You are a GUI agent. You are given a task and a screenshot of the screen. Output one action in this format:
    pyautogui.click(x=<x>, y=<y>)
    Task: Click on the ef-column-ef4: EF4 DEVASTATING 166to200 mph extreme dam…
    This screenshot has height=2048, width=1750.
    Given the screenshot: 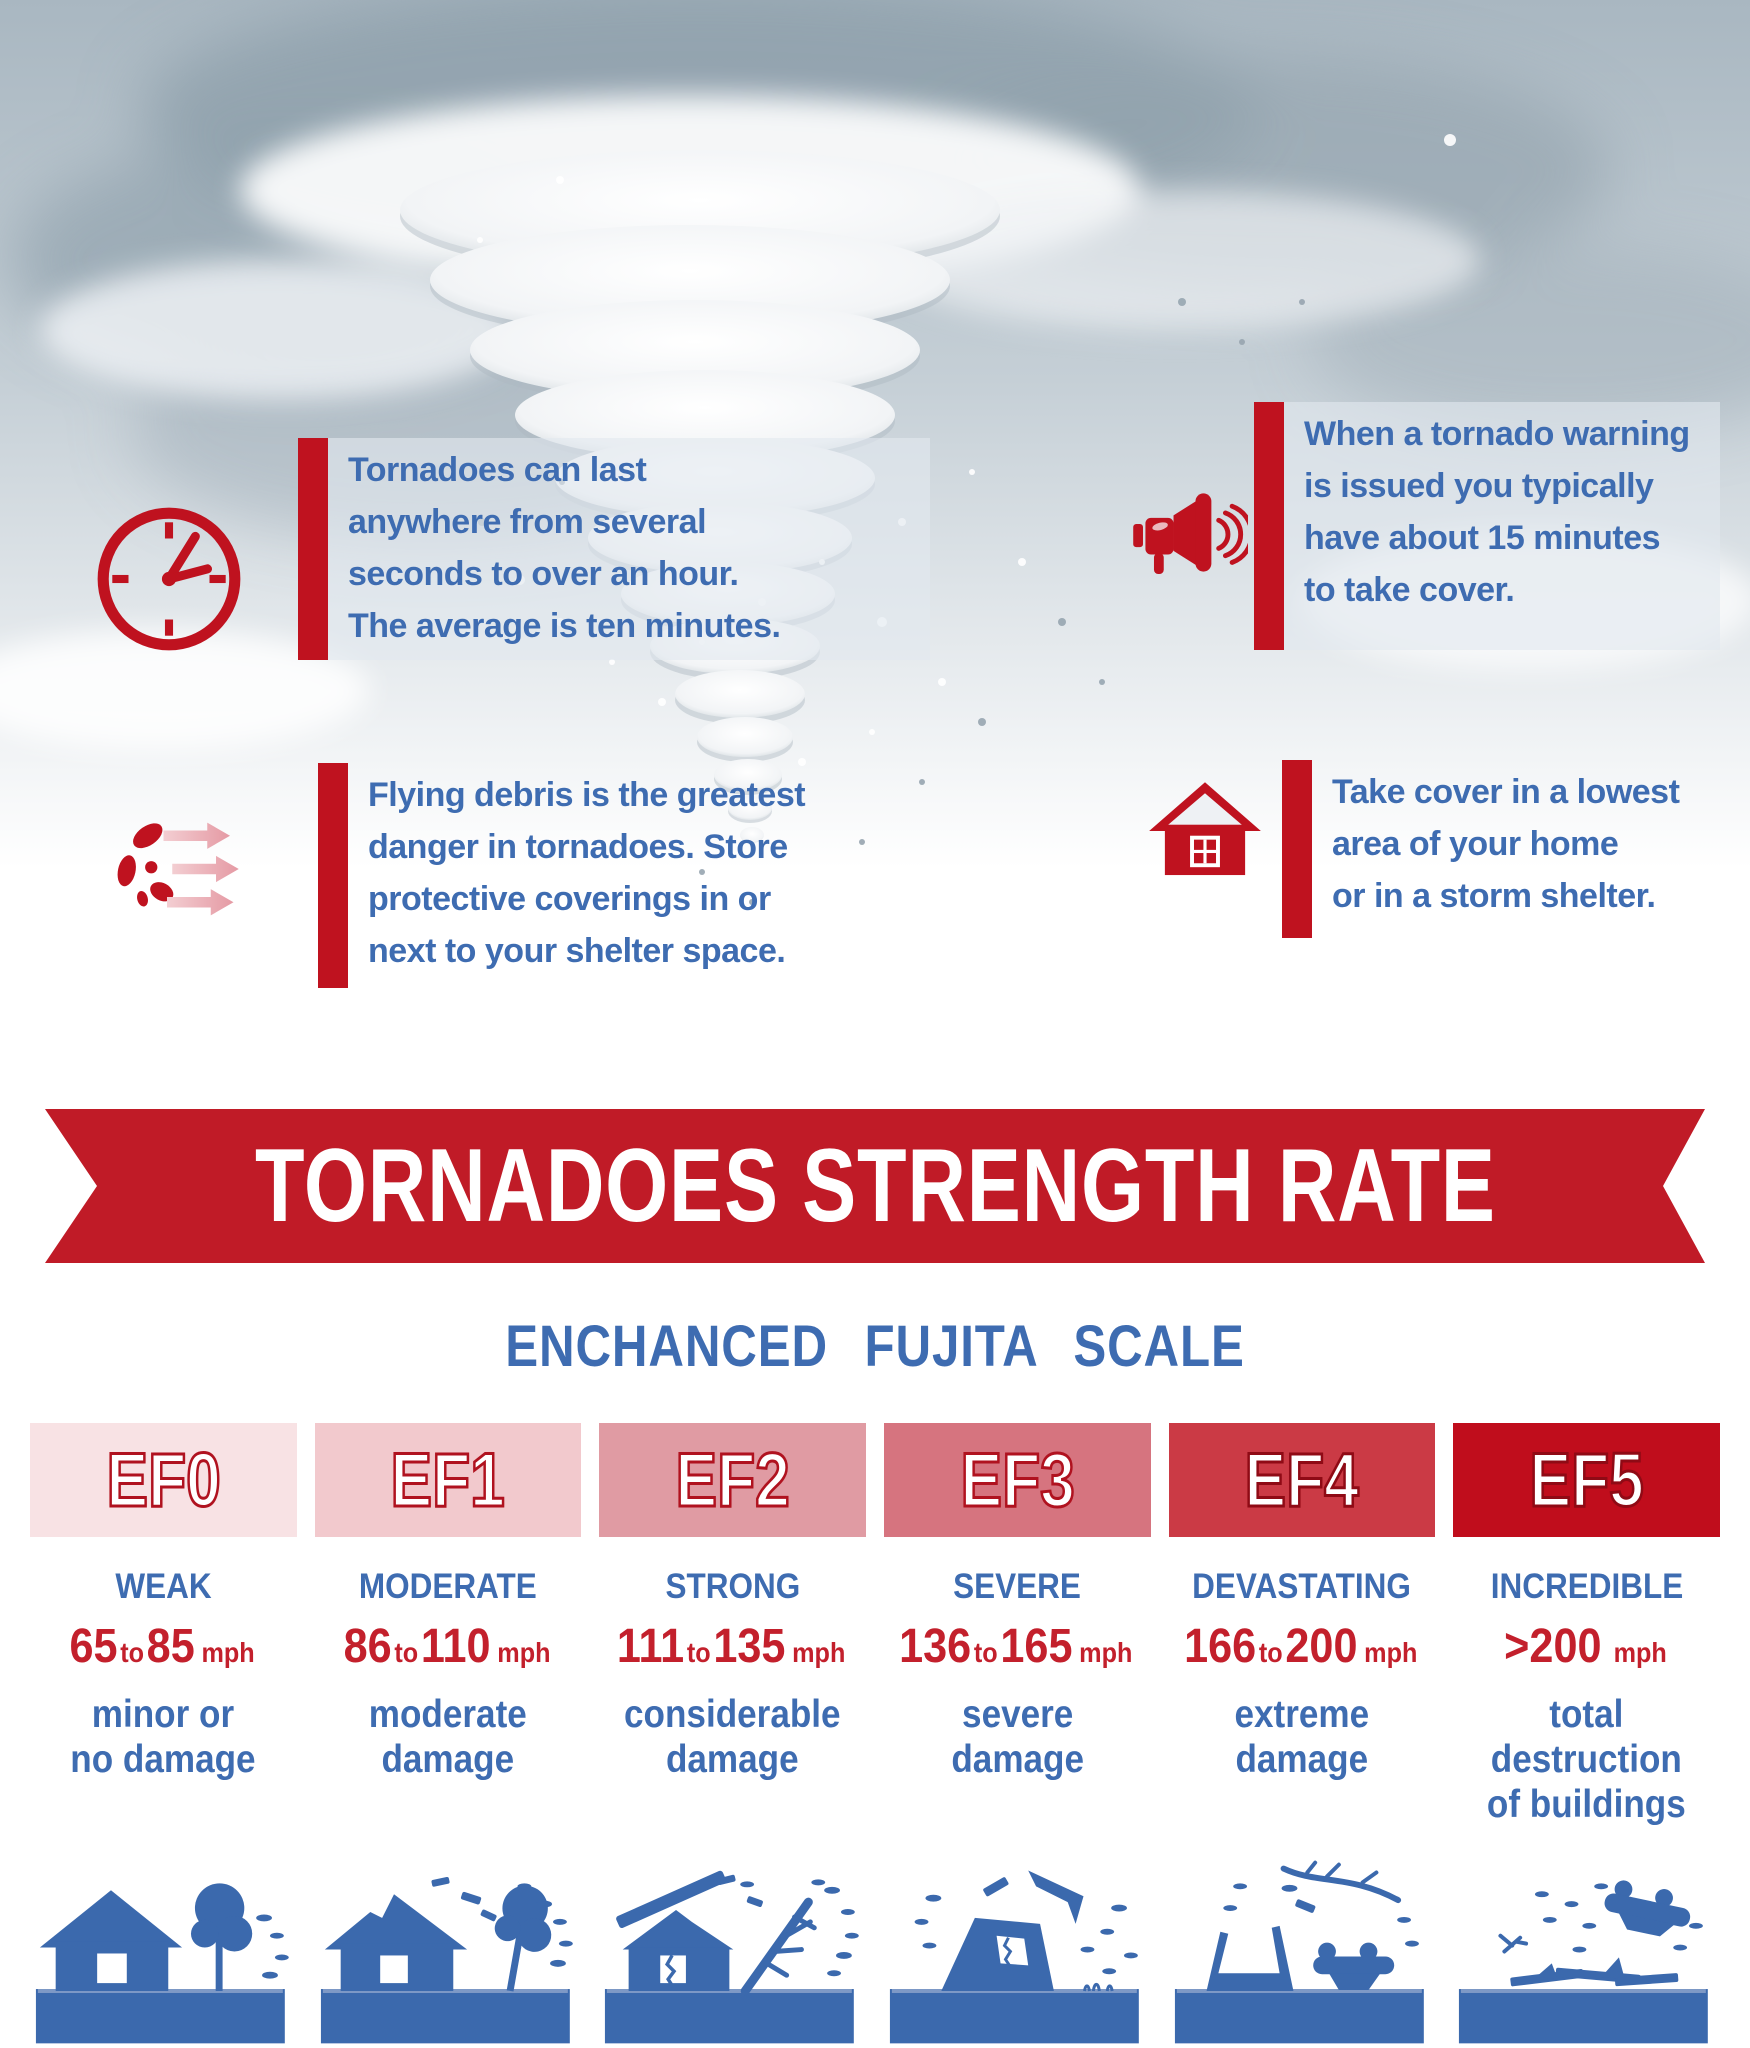 What is the action you would take?
    pyautogui.click(x=1302, y=1734)
    